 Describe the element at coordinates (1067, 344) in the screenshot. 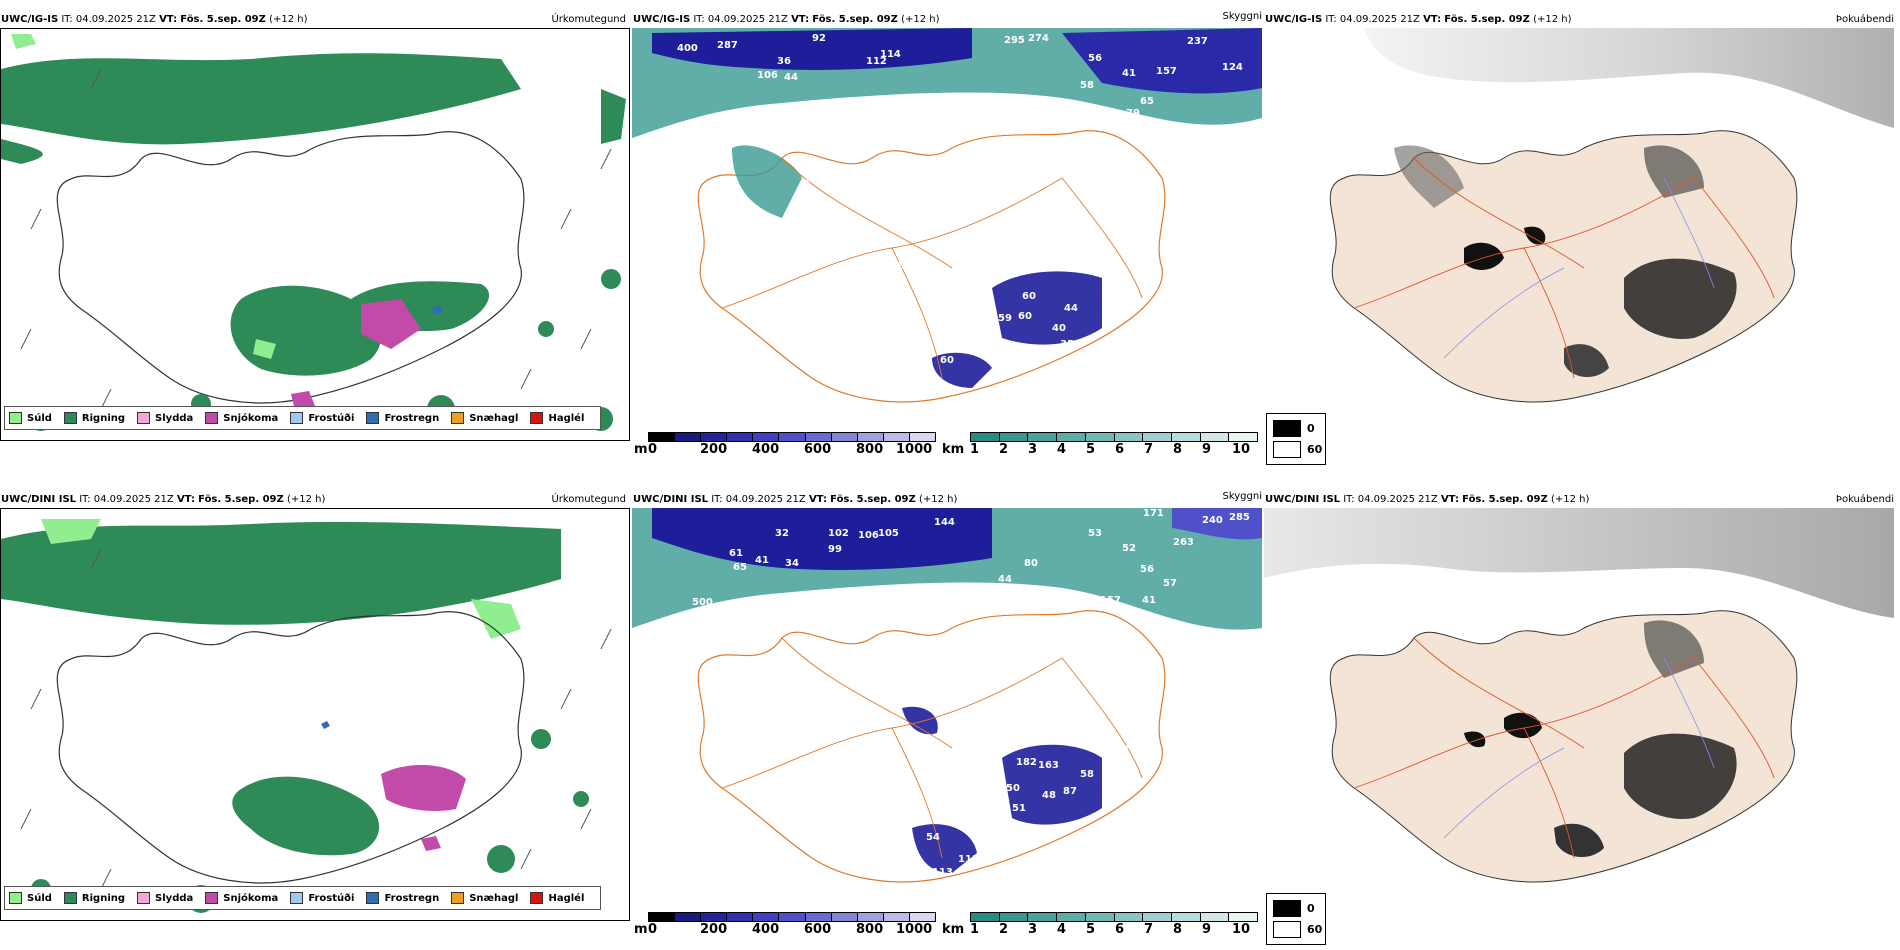

I see `cloud-base-label: 35` at that location.